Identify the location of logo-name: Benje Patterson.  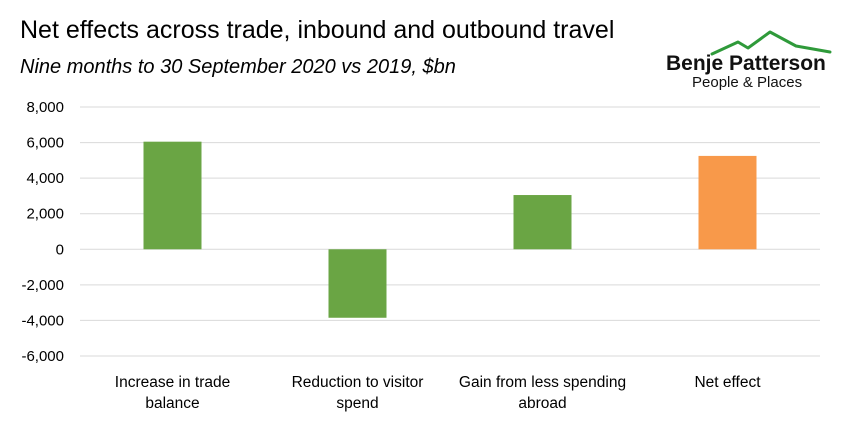
(746, 63).